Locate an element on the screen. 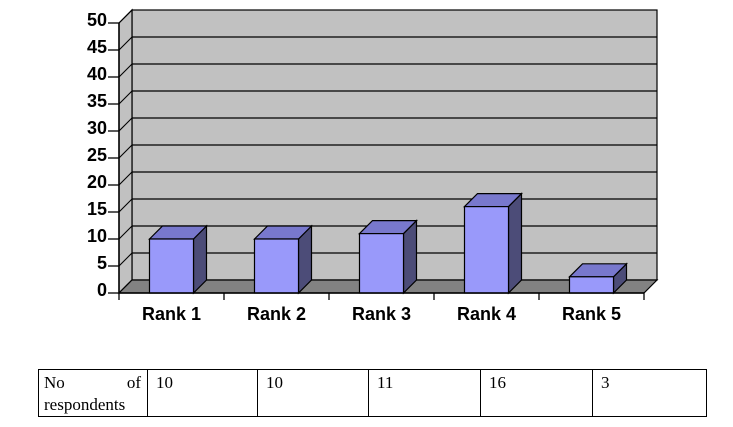  y-tick-label-15: 15 is located at coordinates (97, 209).